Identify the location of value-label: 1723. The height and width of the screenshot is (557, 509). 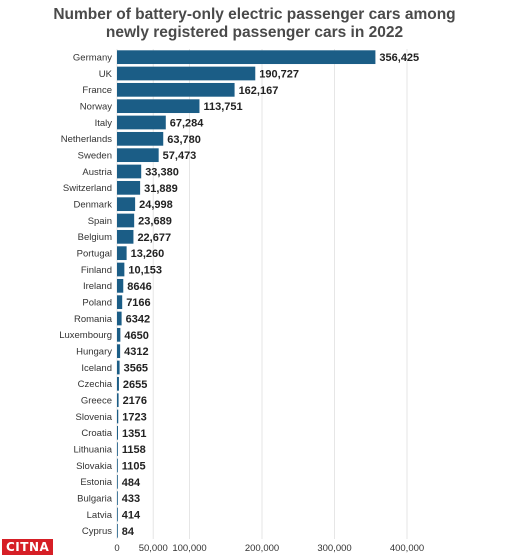
(134, 418).